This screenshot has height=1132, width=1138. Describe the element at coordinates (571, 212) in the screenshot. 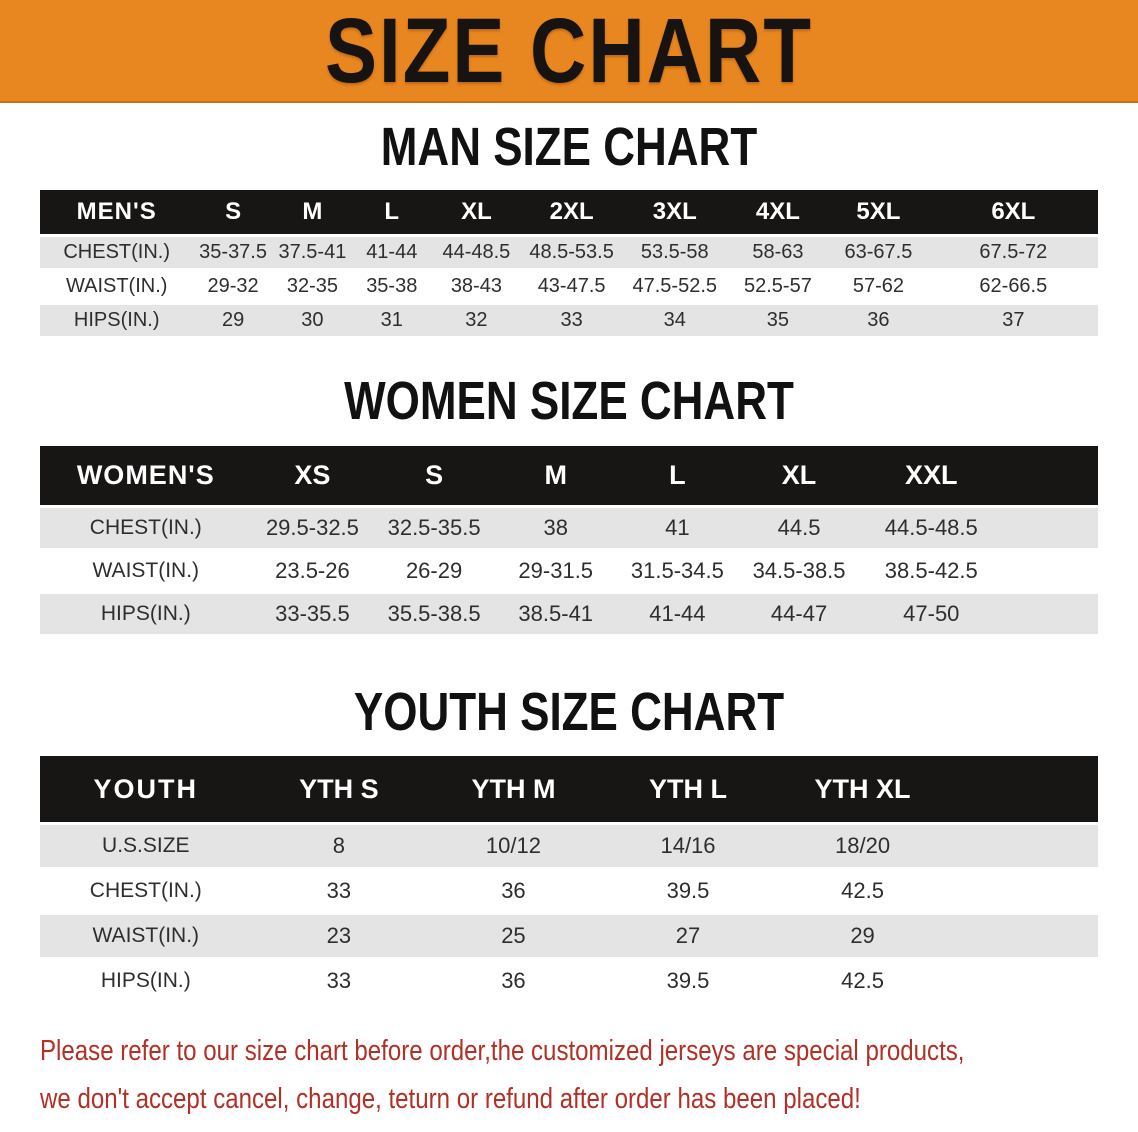

I see `mens-col-header: 2XL` at that location.